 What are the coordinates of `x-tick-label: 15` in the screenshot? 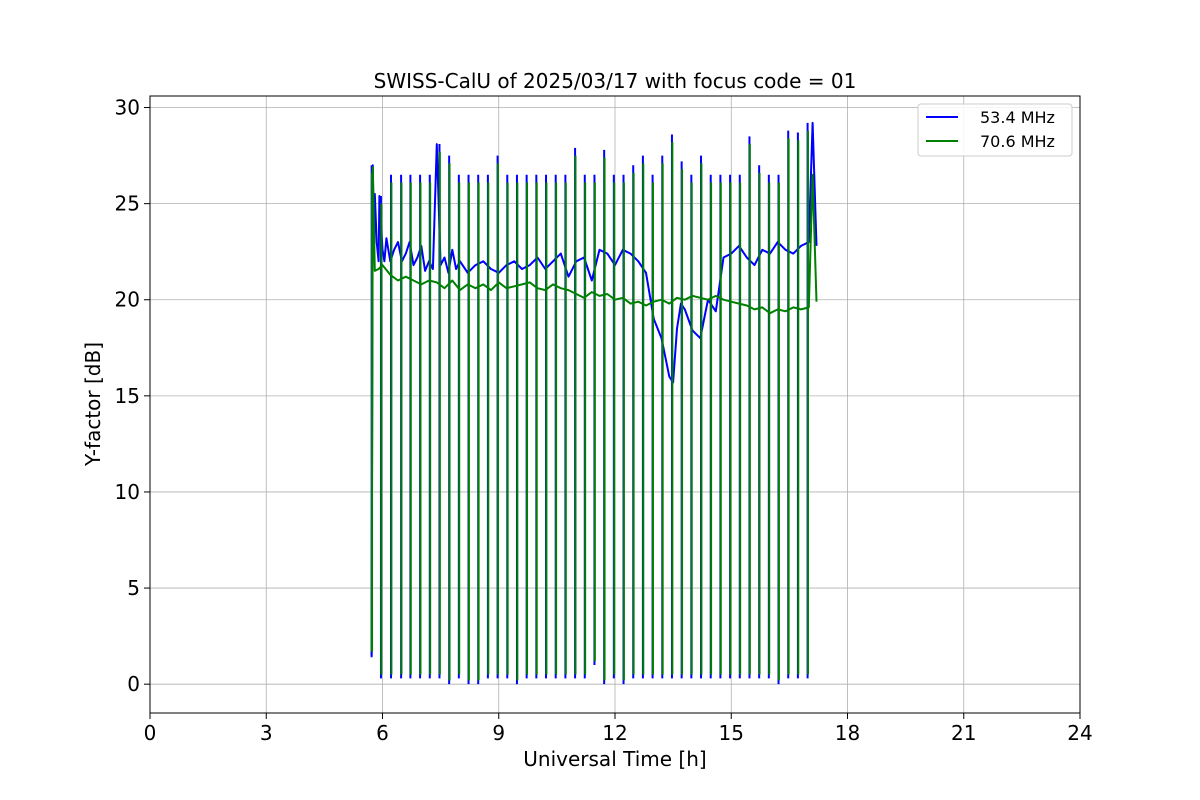 It's located at (731, 733).